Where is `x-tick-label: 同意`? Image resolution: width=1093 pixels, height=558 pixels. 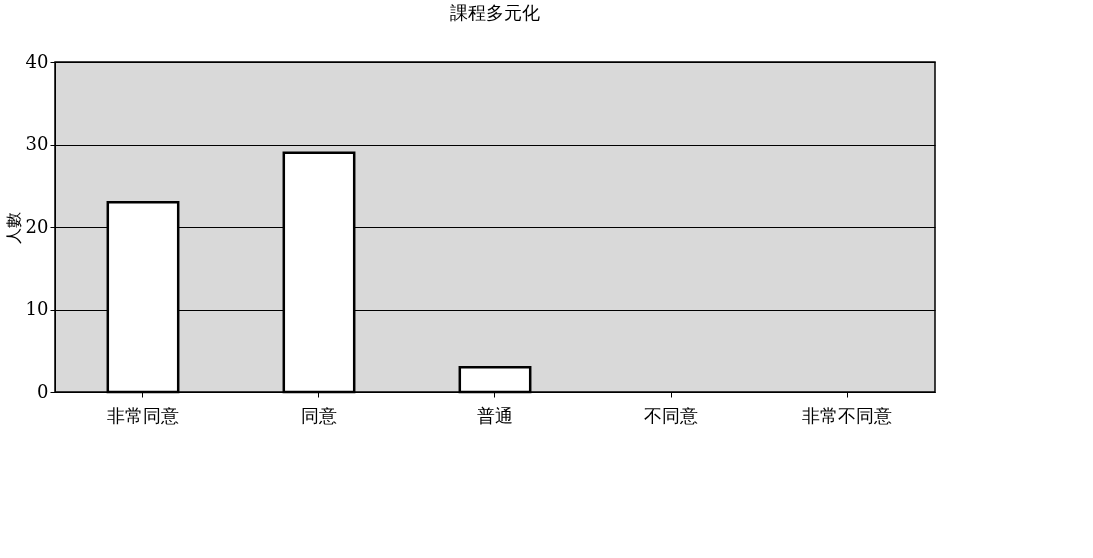 x-tick-label: 同意 is located at coordinates (319, 415).